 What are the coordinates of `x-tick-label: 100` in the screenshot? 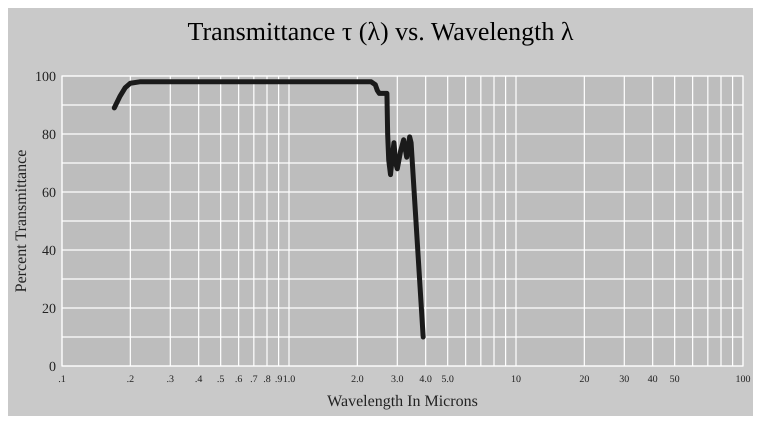 It's located at (743, 379).